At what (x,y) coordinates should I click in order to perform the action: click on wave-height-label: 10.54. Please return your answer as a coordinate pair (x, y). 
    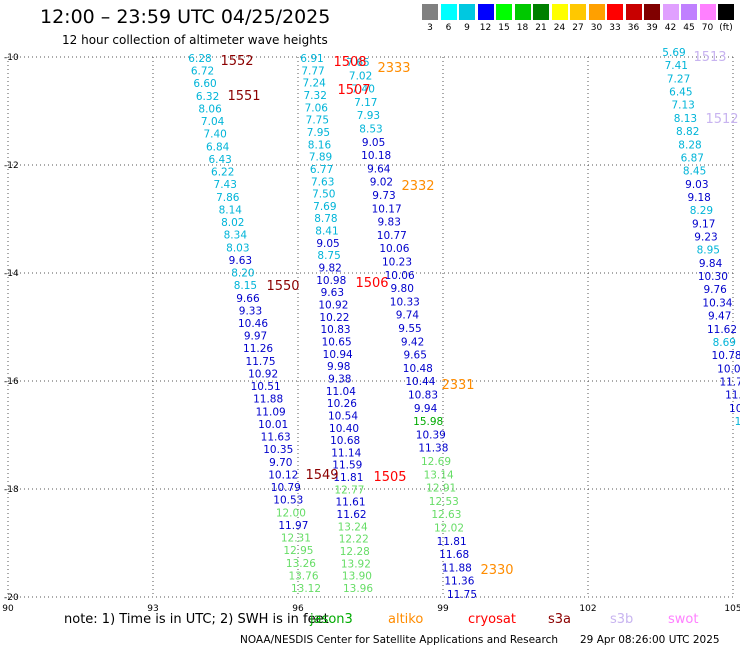
    Looking at the image, I should click on (343, 416).